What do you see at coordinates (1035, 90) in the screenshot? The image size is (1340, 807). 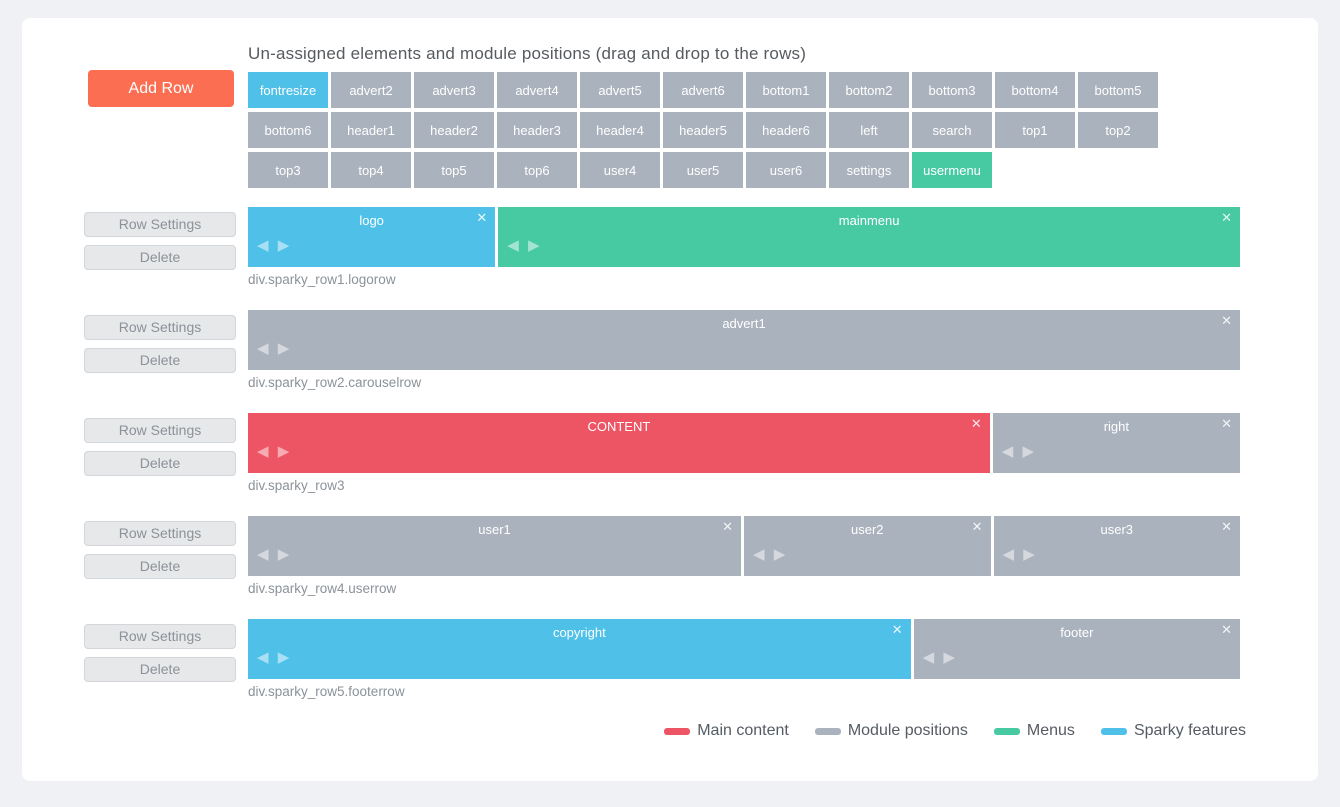 I see `module-position-chip: bottom4` at bounding box center [1035, 90].